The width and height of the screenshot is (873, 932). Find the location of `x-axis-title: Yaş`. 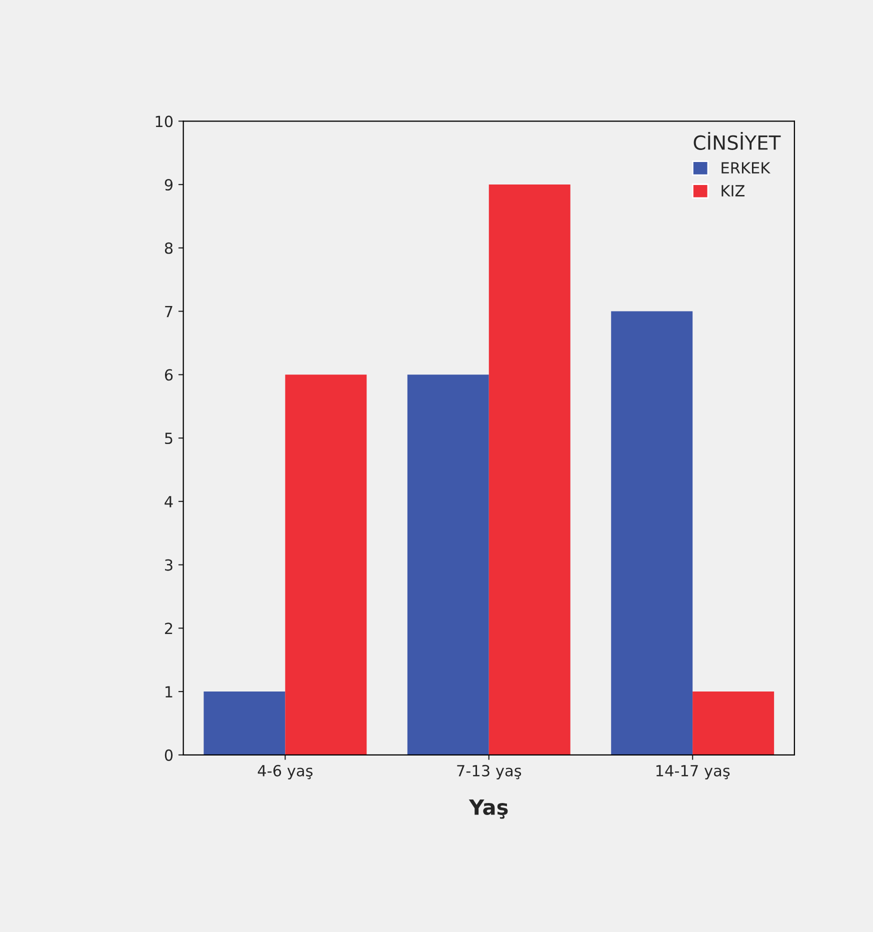

x-axis-title: Yaş is located at coordinates (488, 809).